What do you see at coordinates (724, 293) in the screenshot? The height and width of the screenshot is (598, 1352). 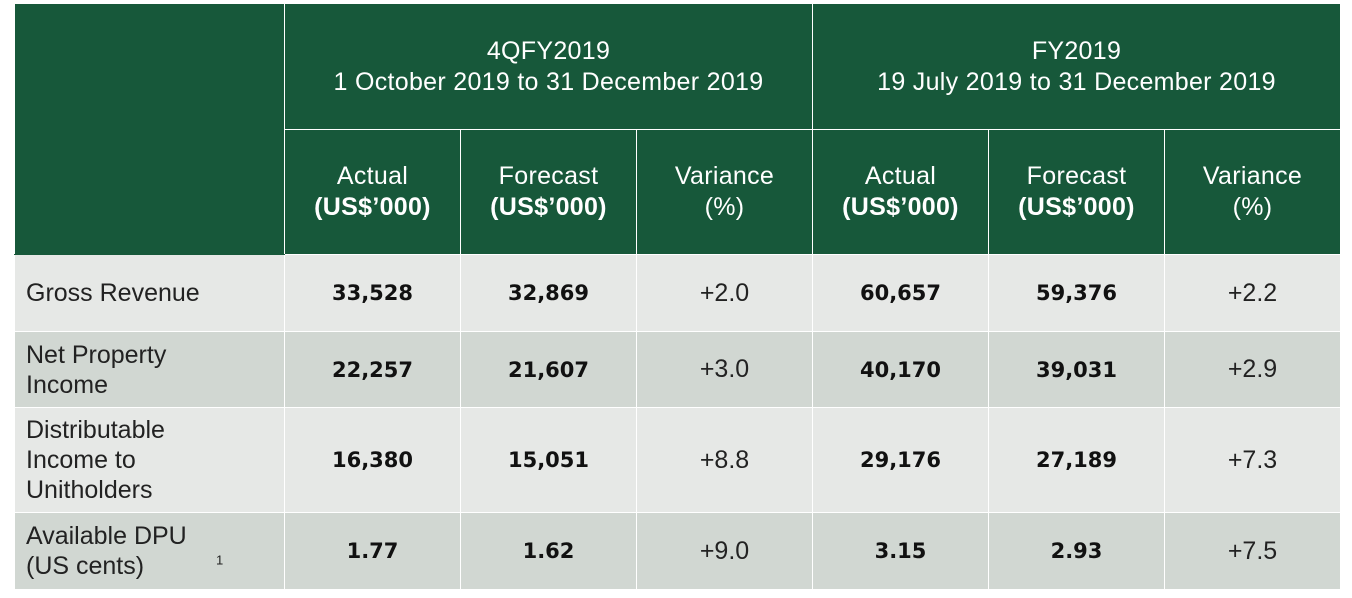 I see `cell-value: +2.0` at bounding box center [724, 293].